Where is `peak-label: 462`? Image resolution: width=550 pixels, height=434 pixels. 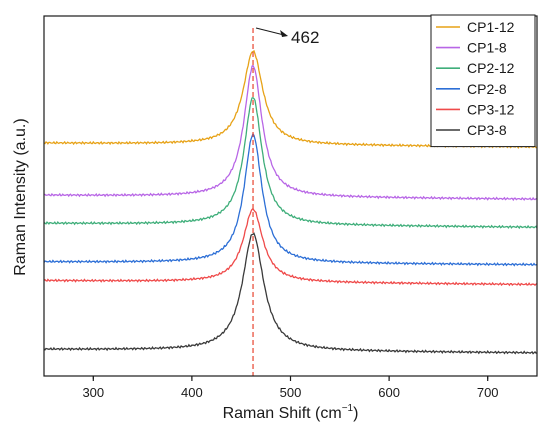 peak-label: 462 is located at coordinates (305, 37).